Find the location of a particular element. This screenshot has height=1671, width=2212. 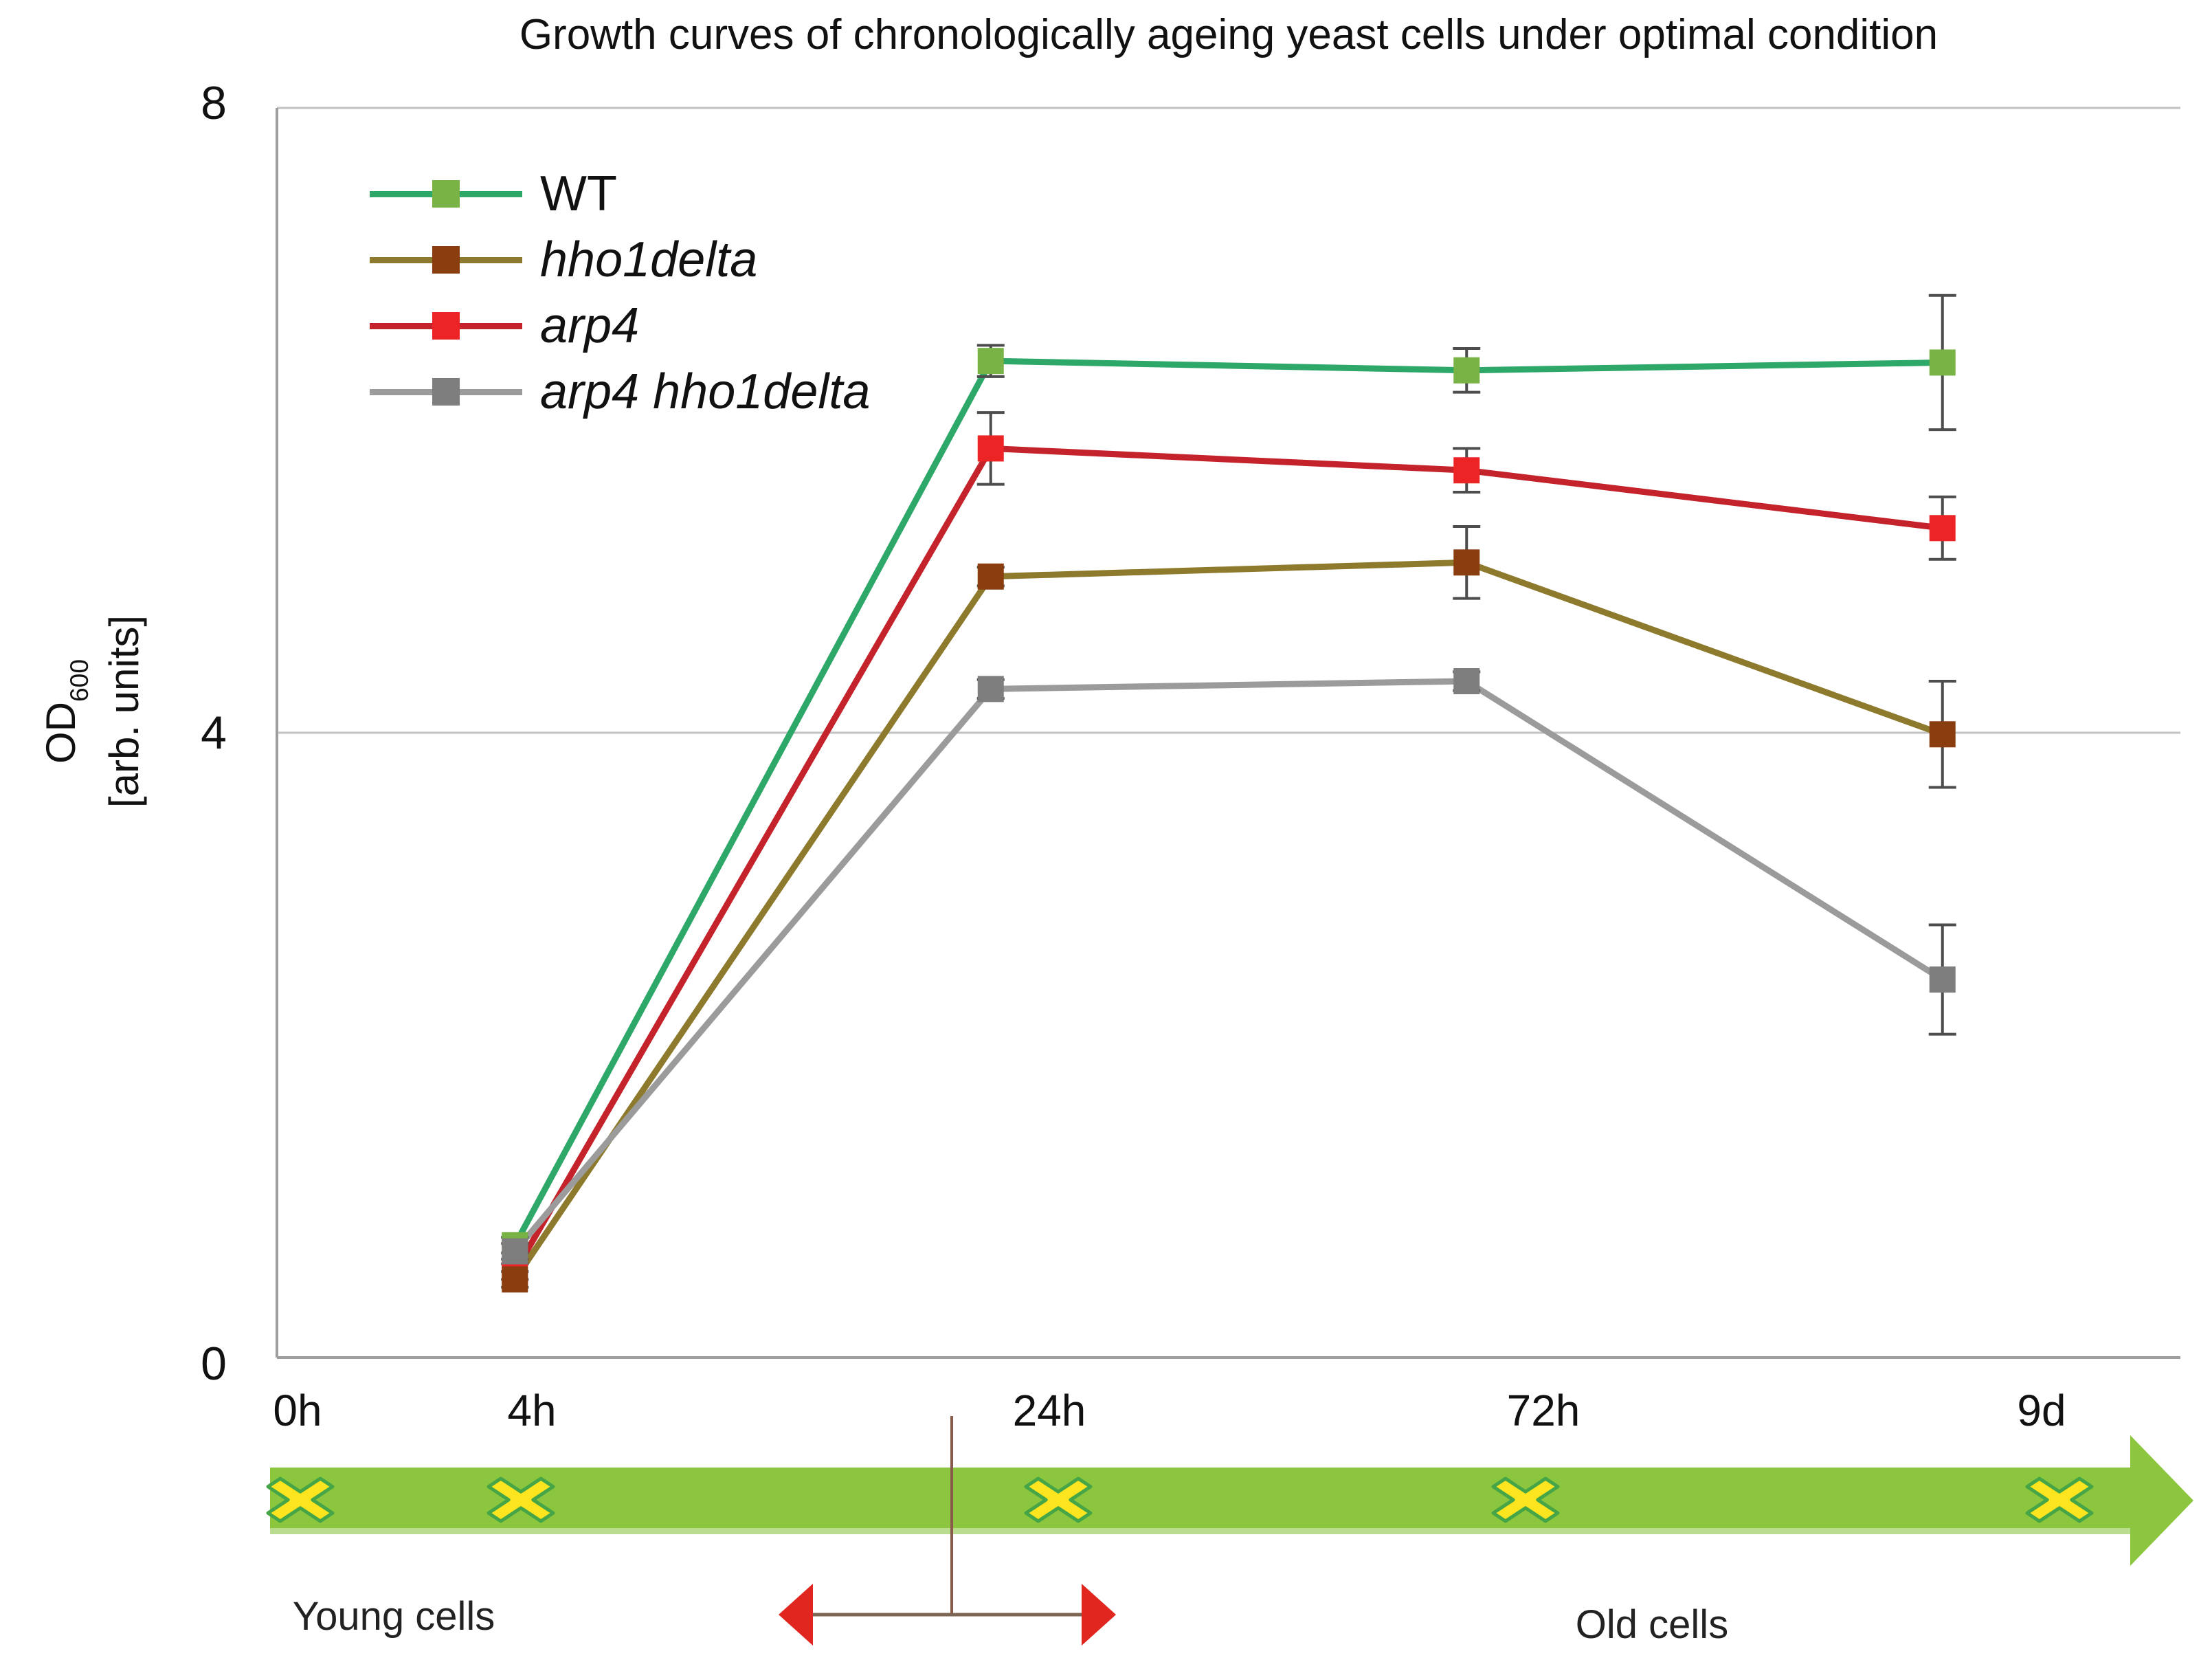

x-label-24h: 24h is located at coordinates (1049, 1410).